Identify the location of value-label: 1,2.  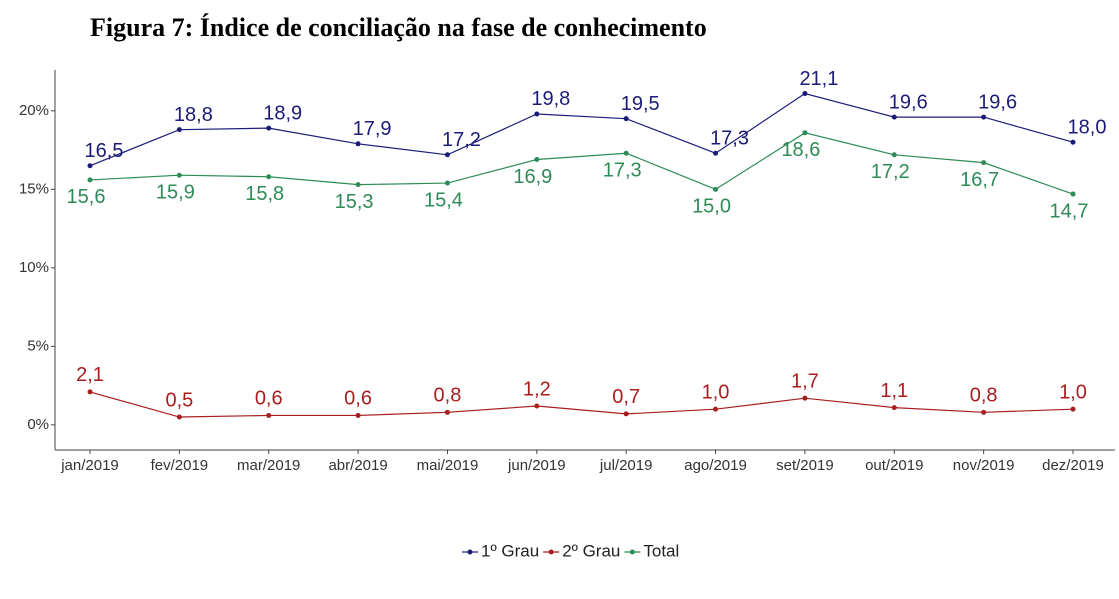
(537, 389).